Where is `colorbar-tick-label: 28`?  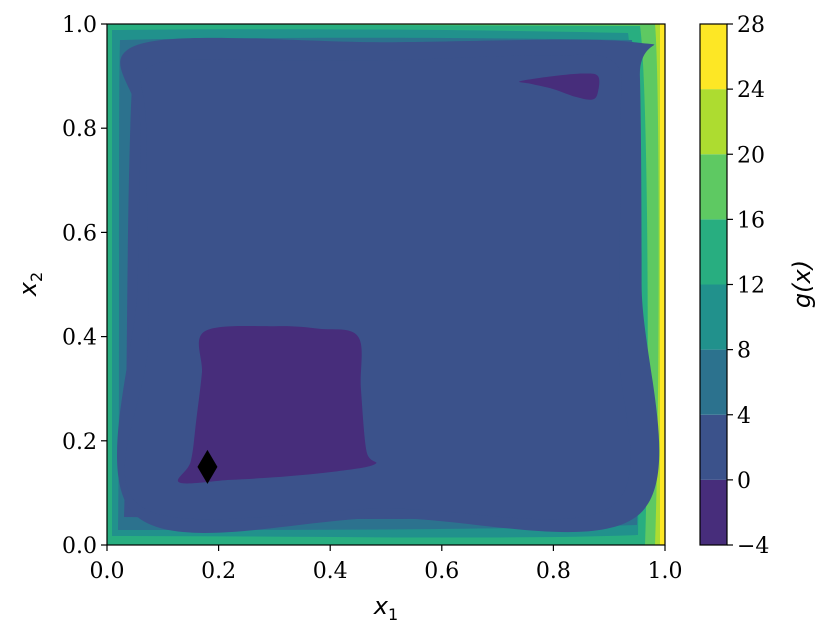
colorbar-tick-label: 28 is located at coordinates (751, 25).